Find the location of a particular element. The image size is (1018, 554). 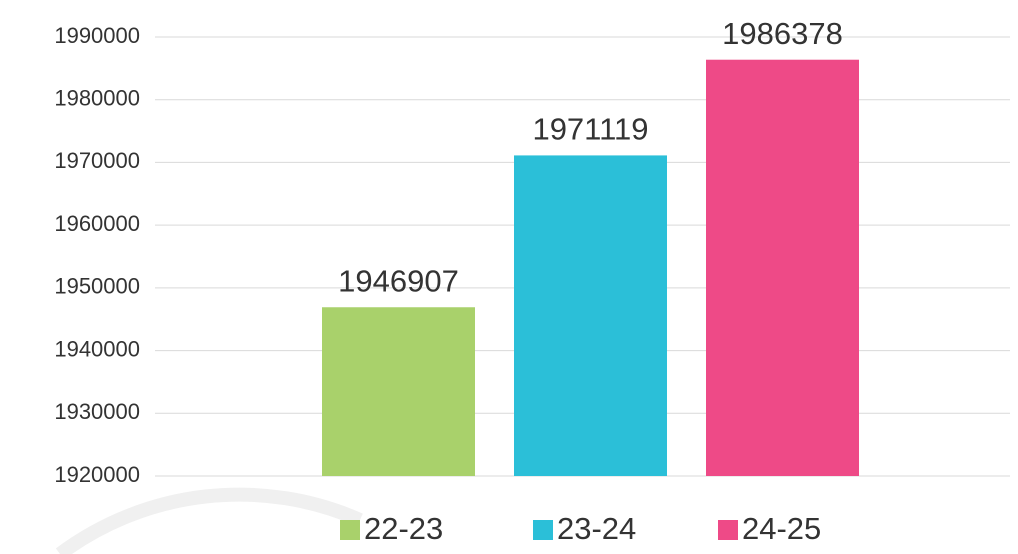

y-tick-label: 1970000 is located at coordinates (97, 160).